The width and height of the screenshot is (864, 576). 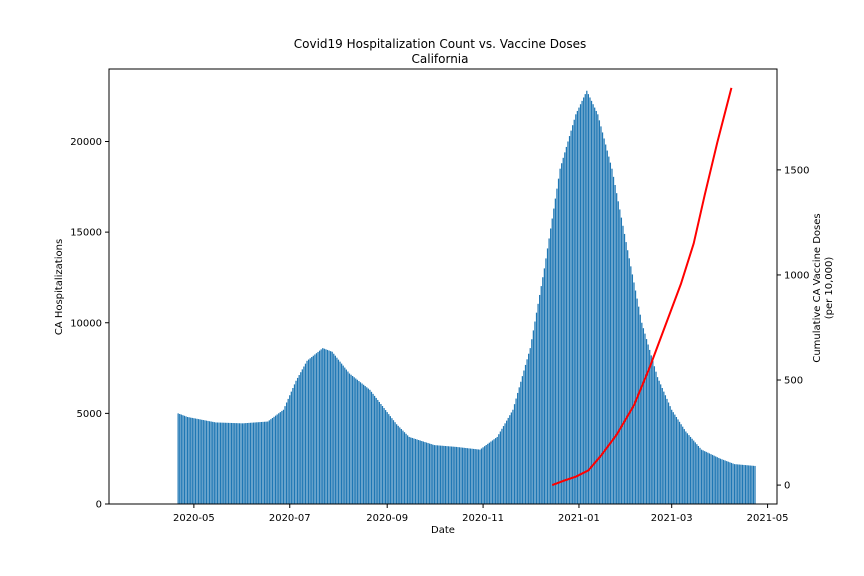 What do you see at coordinates (642, 287) in the screenshot?
I see `vaccine-line` at bounding box center [642, 287].